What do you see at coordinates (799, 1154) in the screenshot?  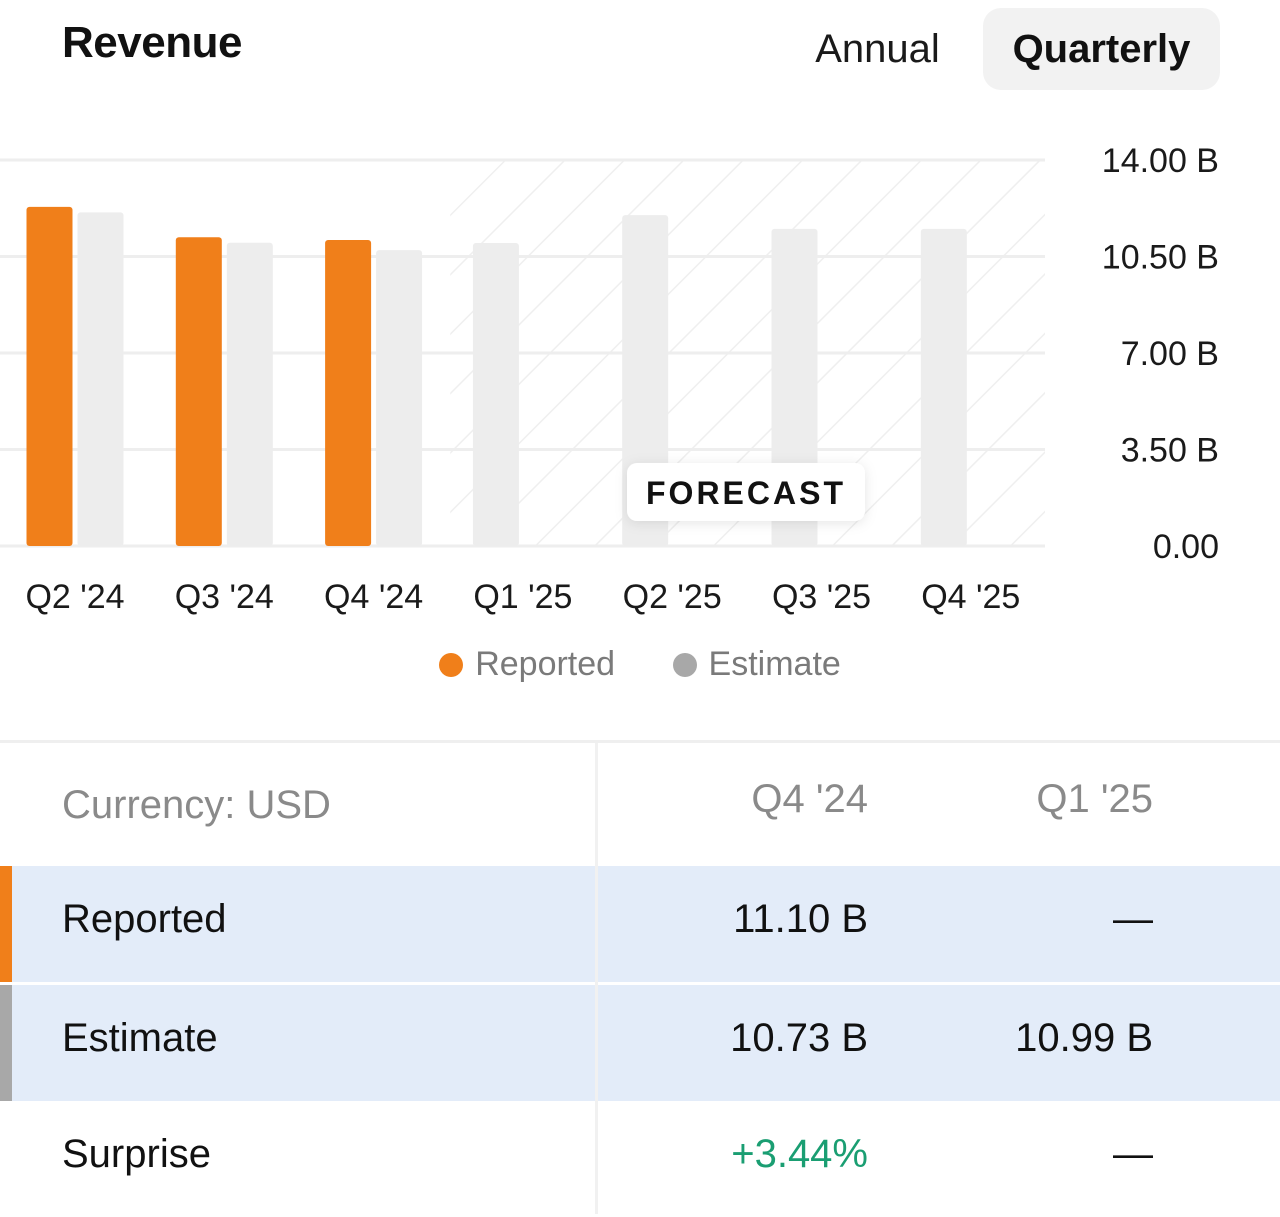 I see `surprise-q4-24-value: +3.44%` at bounding box center [799, 1154].